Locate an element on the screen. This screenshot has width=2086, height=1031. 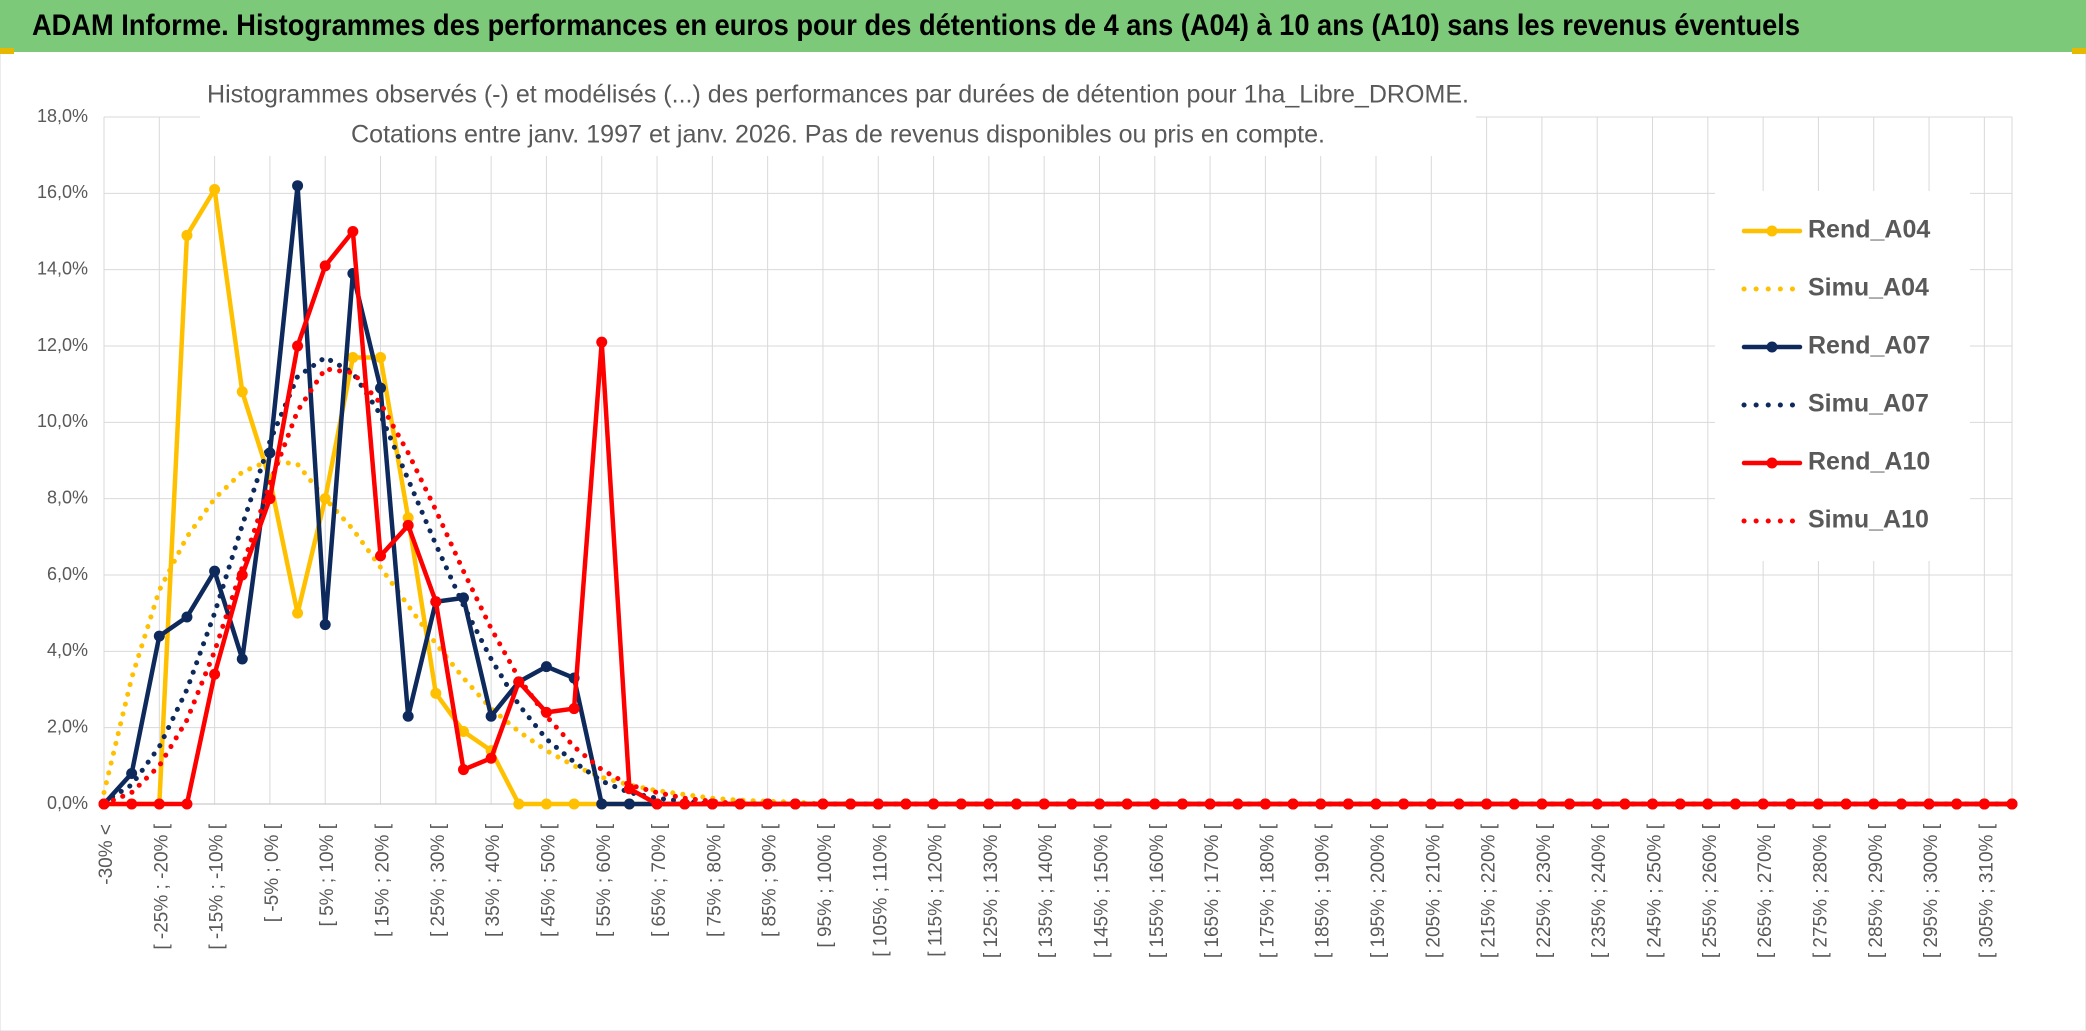
x-tick-label: [ 225% ; 230% [ is located at coordinates (1544, 890).